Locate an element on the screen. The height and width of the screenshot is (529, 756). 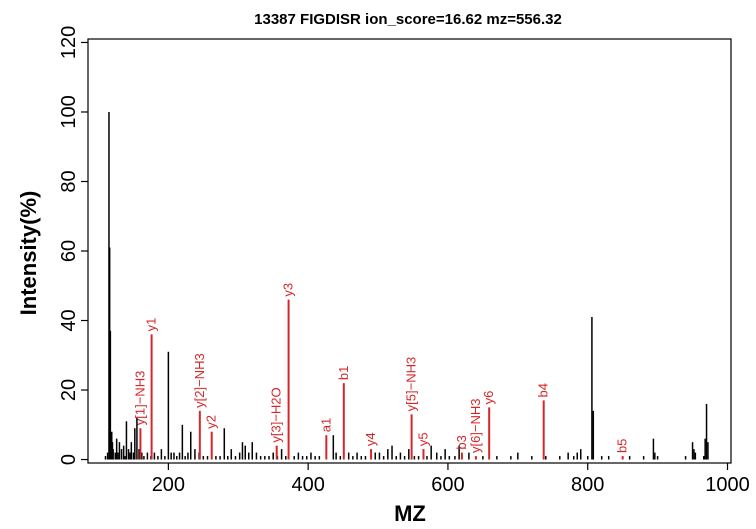
x-axis: 200 400 600 800 1000 is located at coordinates (451, 479).